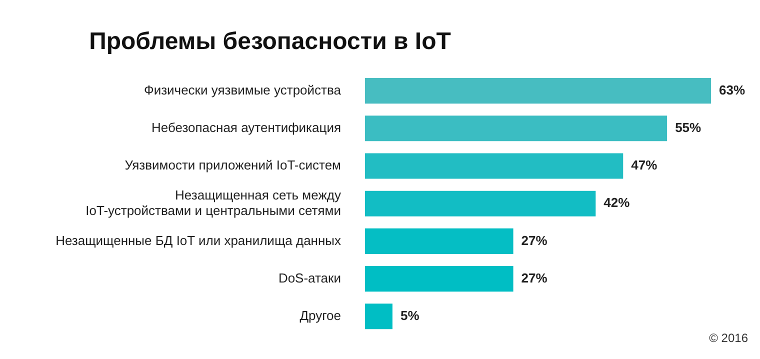 The height and width of the screenshot is (359, 760). Describe the element at coordinates (688, 127) in the screenshot. I see `data-label: 55%` at that location.